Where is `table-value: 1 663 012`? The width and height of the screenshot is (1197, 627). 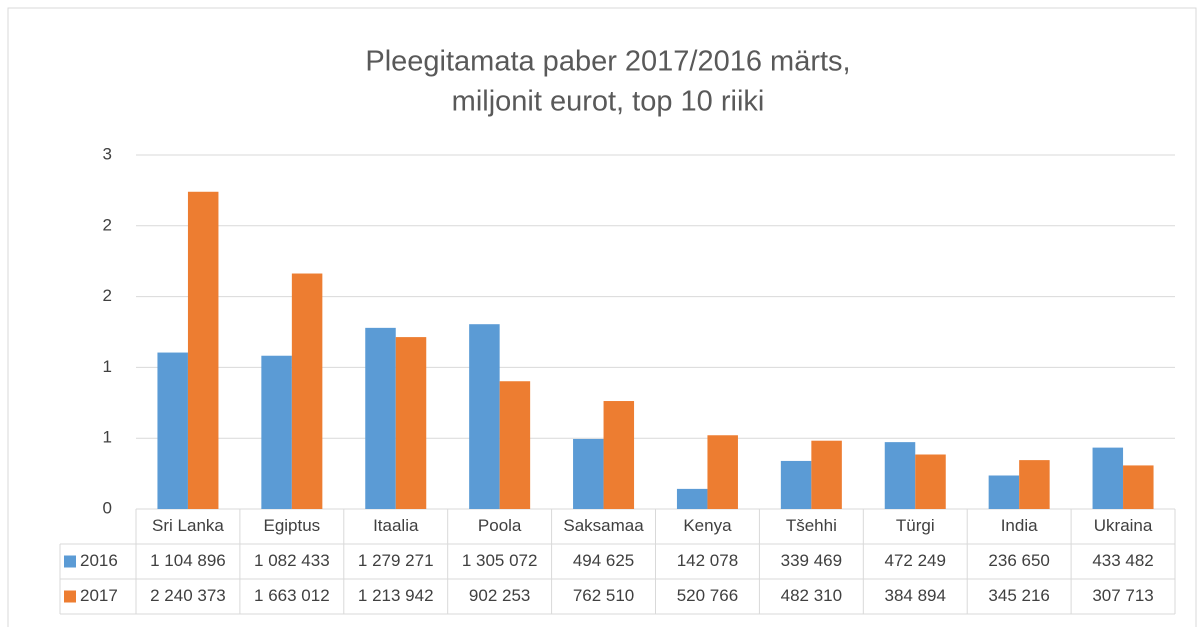 table-value: 1 663 012 is located at coordinates (292, 595).